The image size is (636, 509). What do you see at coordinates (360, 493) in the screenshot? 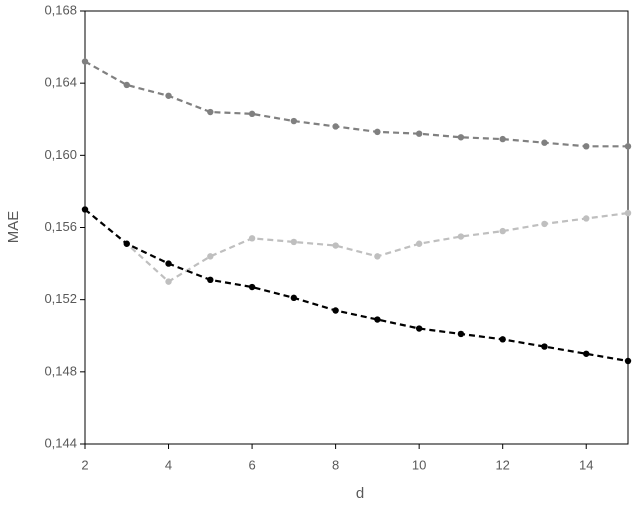
I see `x-axis-label: d` at bounding box center [360, 493].